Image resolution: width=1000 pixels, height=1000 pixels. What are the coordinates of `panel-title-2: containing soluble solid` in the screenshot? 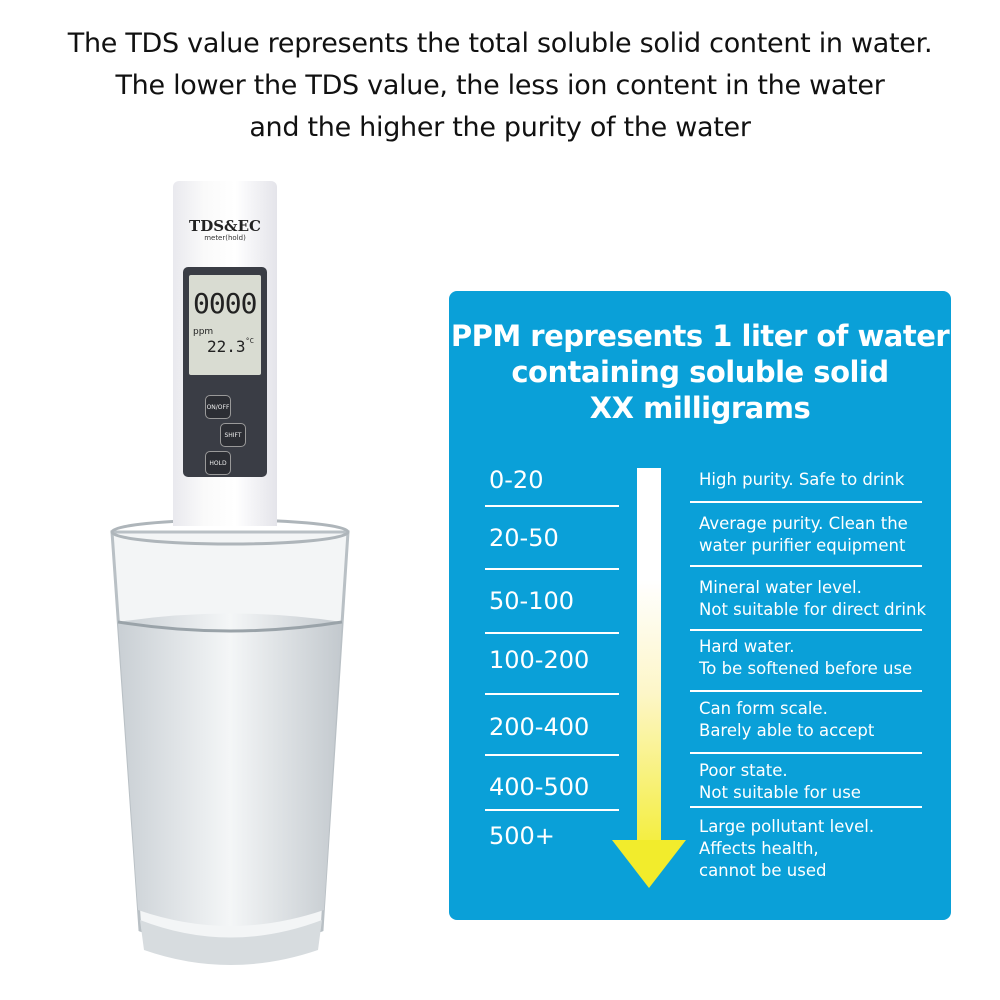 It's located at (700, 372).